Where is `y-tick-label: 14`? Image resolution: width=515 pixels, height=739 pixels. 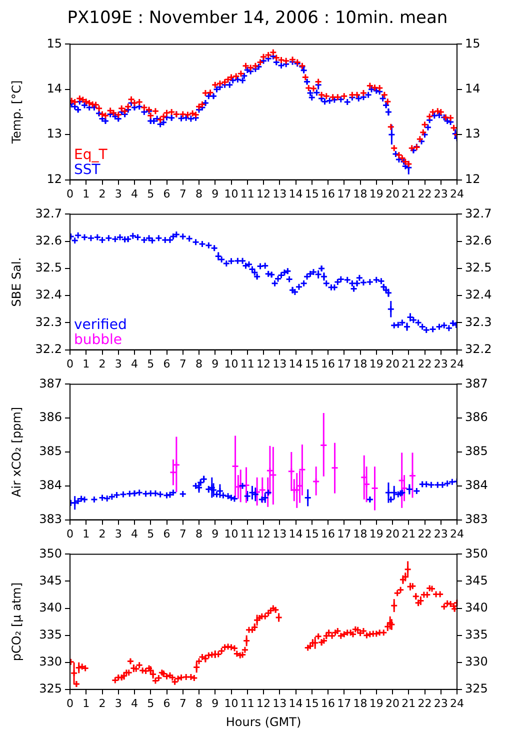
y-tick-label: 14 is located at coordinates (54, 89).